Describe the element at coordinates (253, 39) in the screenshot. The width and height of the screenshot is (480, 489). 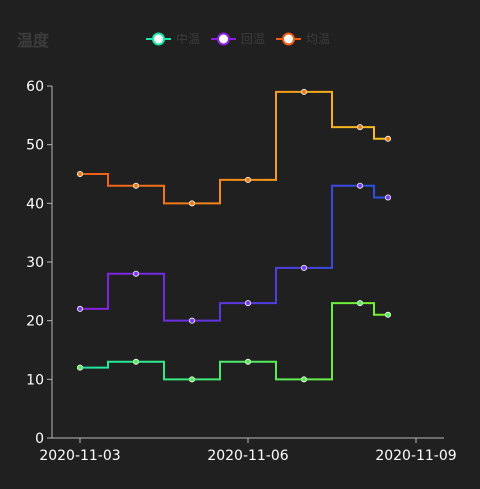
I see `legend-label: 回温` at that location.